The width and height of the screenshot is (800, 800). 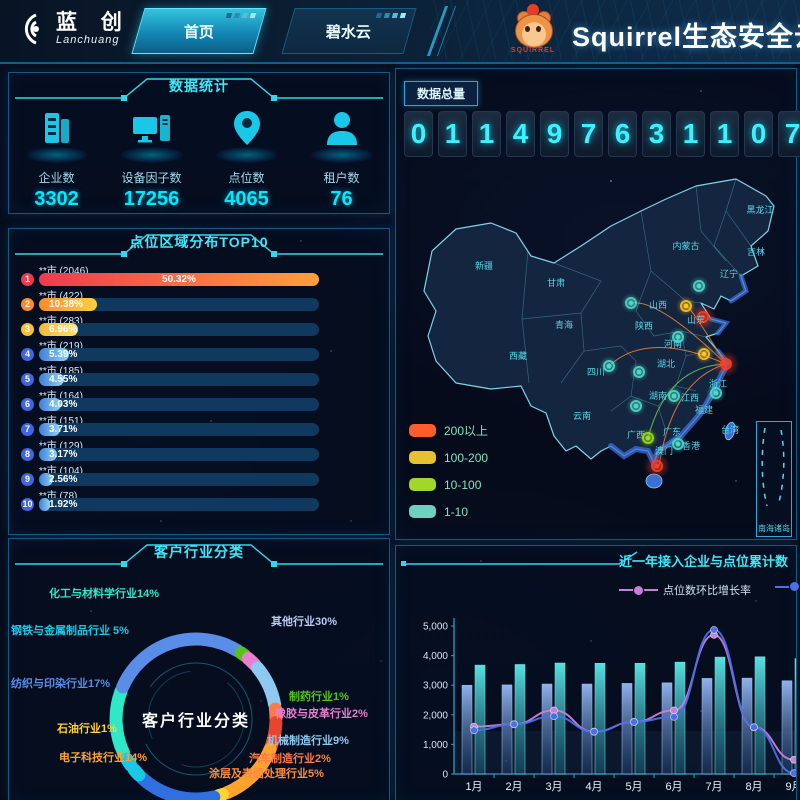 I want to click on stat-enterprises: 企业数 3302, so click(x=57, y=159).